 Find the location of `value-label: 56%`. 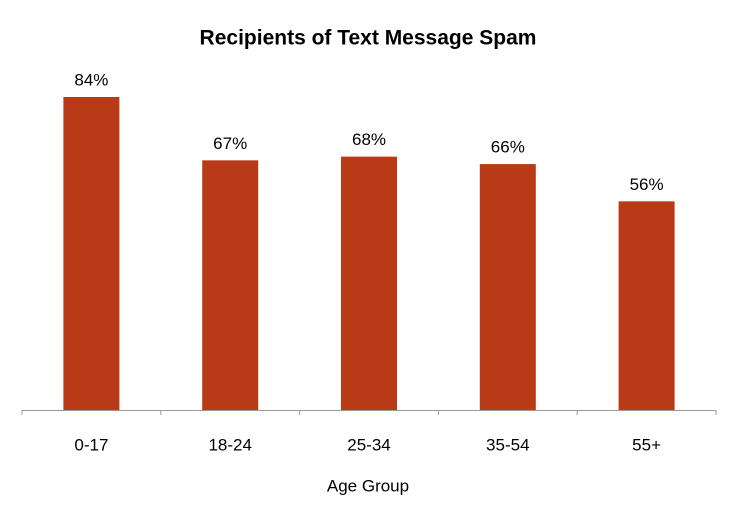

value-label: 56% is located at coordinates (647, 184).